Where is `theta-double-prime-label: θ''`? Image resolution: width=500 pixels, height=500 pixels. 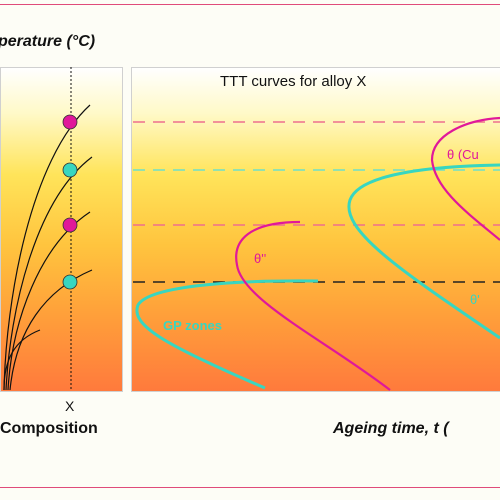
theta-double-prime-label: θ'' is located at coordinates (260, 258).